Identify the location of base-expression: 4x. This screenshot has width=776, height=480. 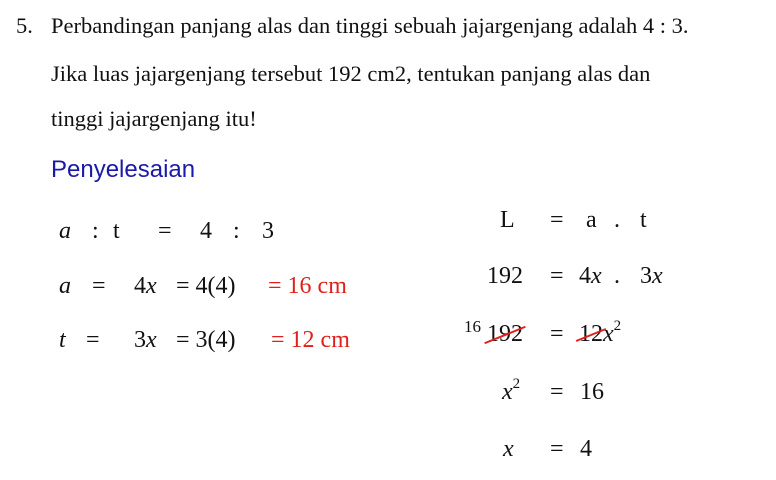
(145, 286).